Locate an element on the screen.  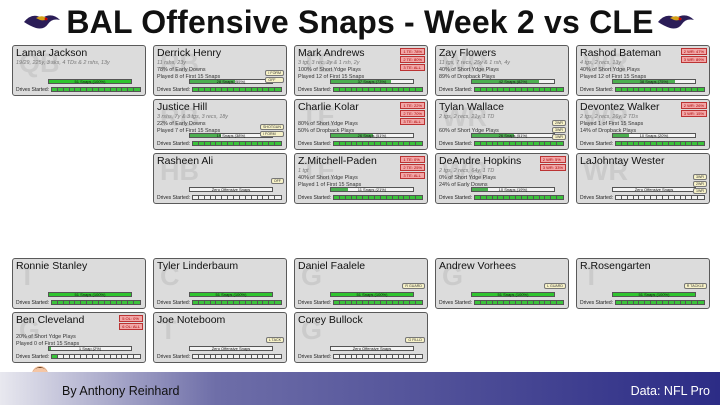
snap-share-bar: 38 Snaps (75%) is located at coordinates (654, 81).